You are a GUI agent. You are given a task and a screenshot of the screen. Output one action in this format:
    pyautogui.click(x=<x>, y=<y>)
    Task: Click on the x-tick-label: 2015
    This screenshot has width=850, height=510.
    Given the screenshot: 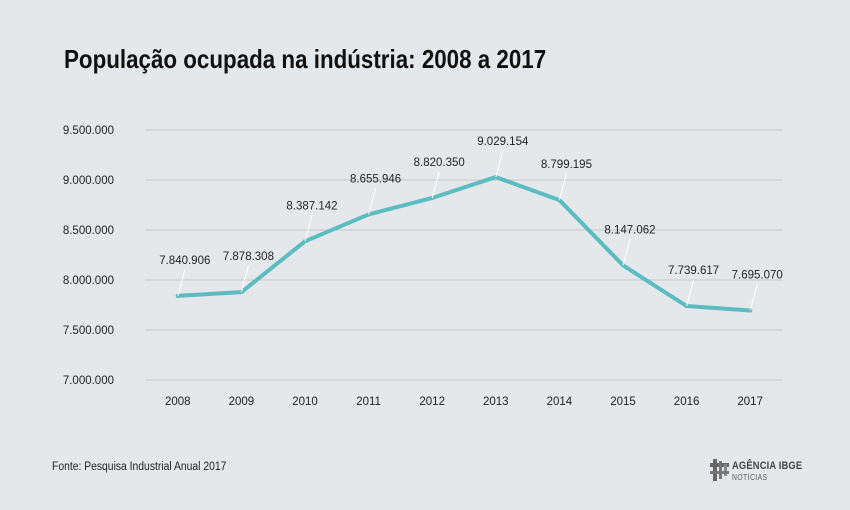 What is the action you would take?
    pyautogui.click(x=623, y=402)
    